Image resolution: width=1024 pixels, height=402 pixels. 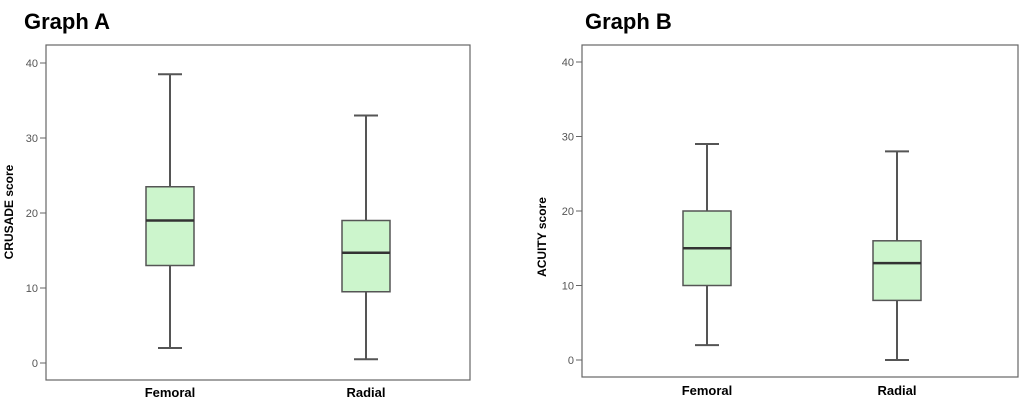 I want to click on graph-b-y-tick-label: 0, so click(x=571, y=361).